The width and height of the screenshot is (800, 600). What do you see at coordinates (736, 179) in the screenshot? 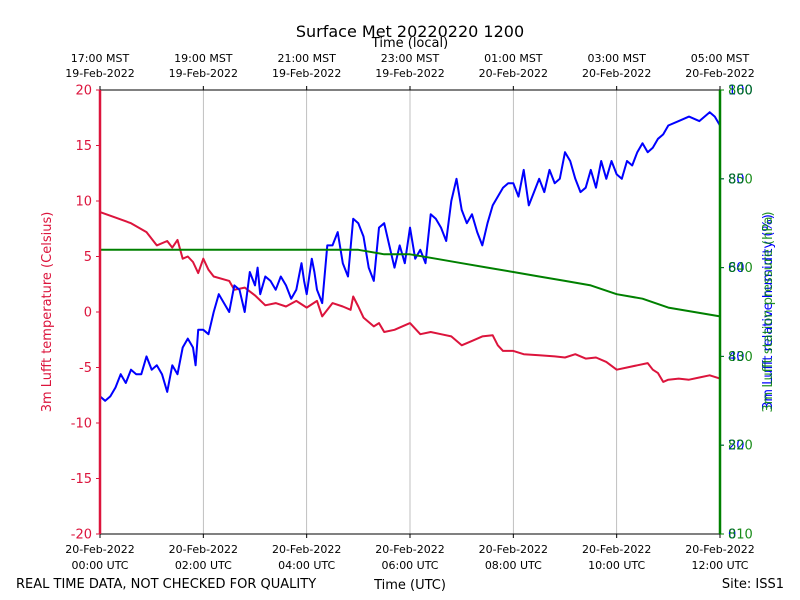
I see `humidity-tick-label: 80` at bounding box center [736, 179].